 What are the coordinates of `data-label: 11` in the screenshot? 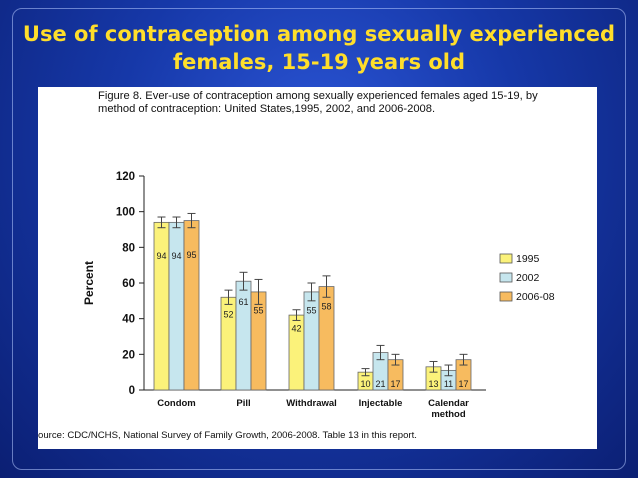 It's located at (448, 384).